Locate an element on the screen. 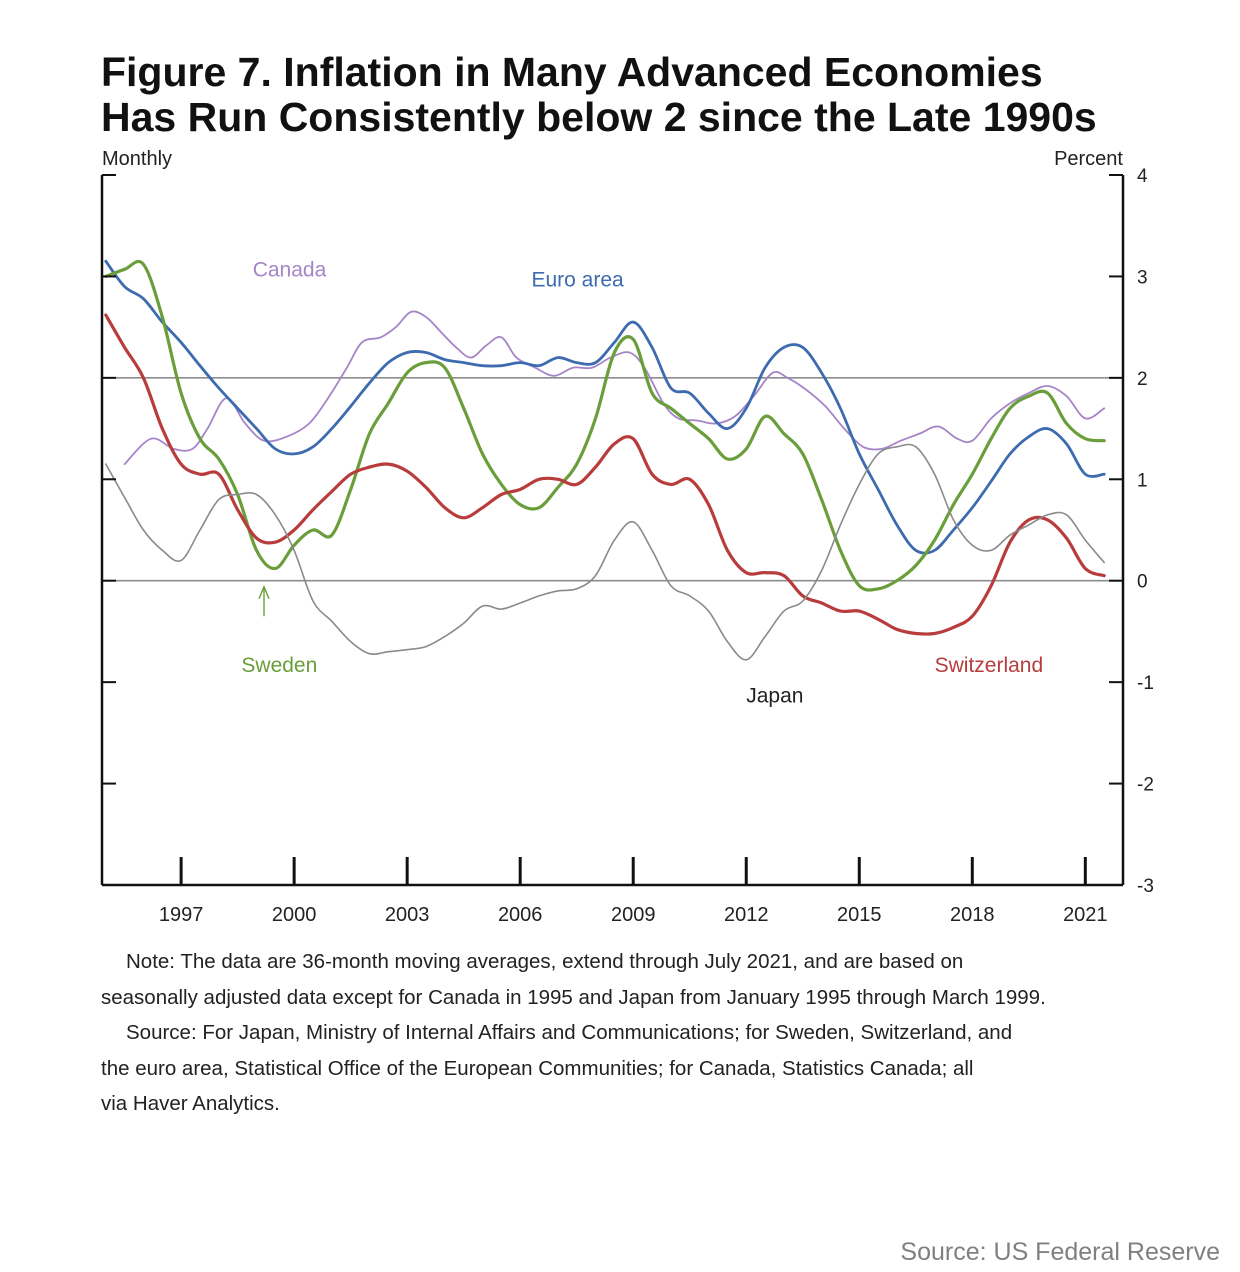 The image size is (1240, 1272). y-tick-label: -2 is located at coordinates (1145, 785).